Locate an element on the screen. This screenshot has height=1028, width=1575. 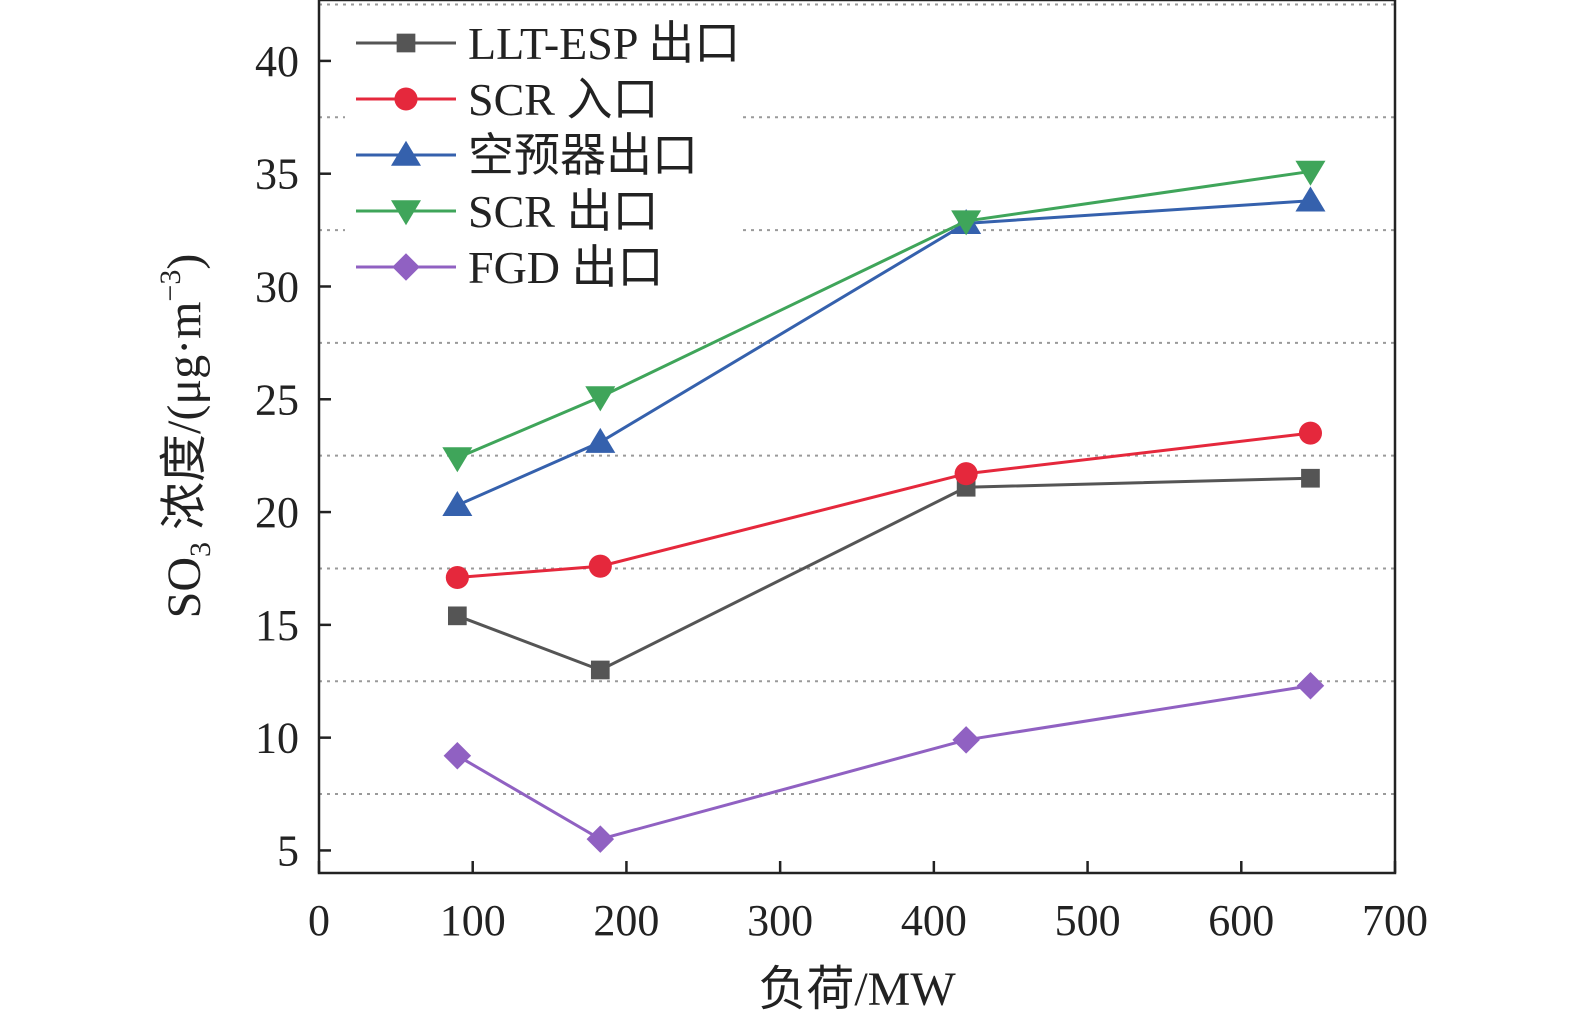
legend-label-2: 空预器出口 is located at coordinates (583, 155).